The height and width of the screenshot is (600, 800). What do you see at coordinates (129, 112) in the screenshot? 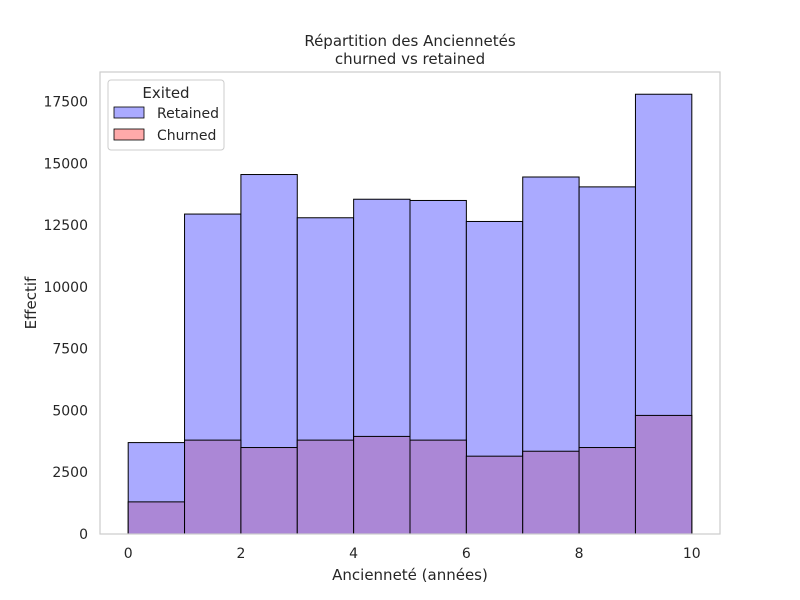
I see `legend-swatch-retained` at bounding box center [129, 112].